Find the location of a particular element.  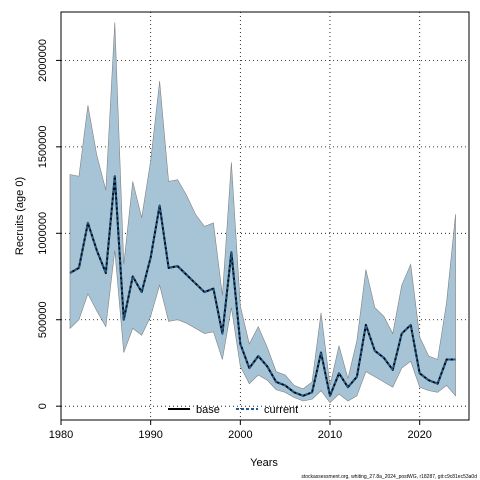

x-tick-label: 1990 is located at coordinates (150, 435).